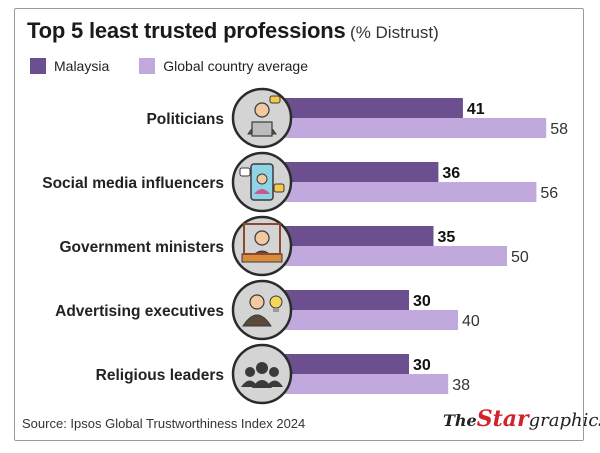 The image size is (600, 453). What do you see at coordinates (559, 129) in the screenshot?
I see `data-label-global: 58` at bounding box center [559, 129].